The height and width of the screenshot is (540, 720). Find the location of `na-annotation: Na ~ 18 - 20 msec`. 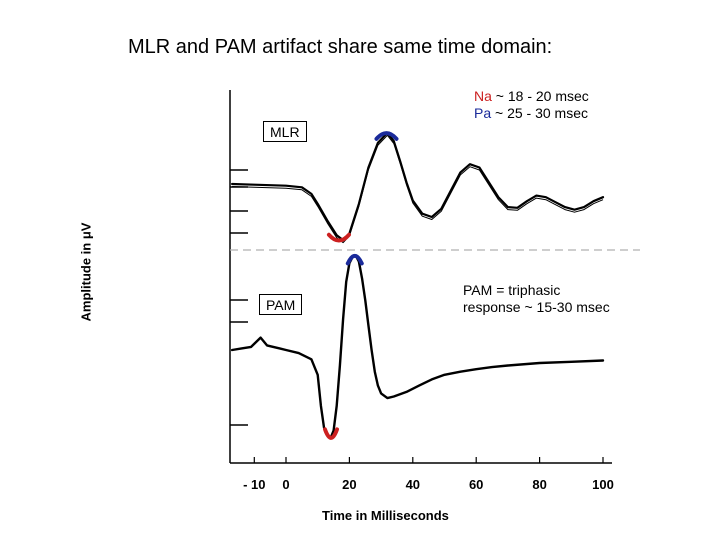

na-annotation: Na ~ 18 - 20 msec is located at coordinates (531, 96).